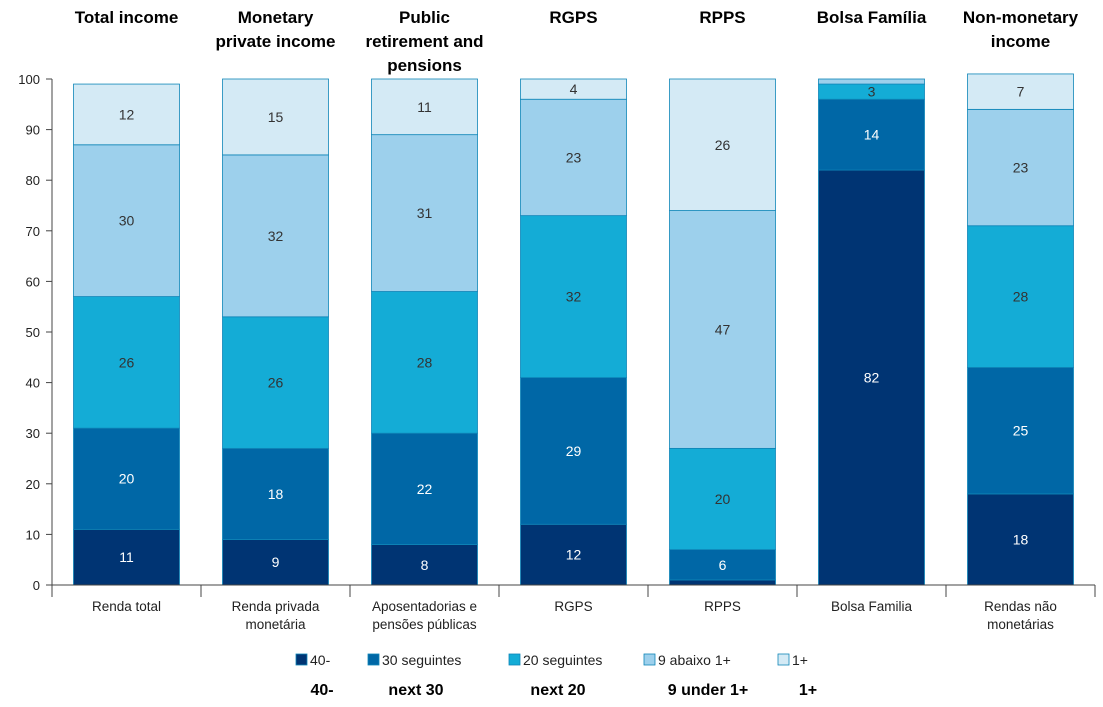 This screenshot has width=1103, height=707. Describe the element at coordinates (33, 383) in the screenshot. I see `y-tick-label: 40` at that location.